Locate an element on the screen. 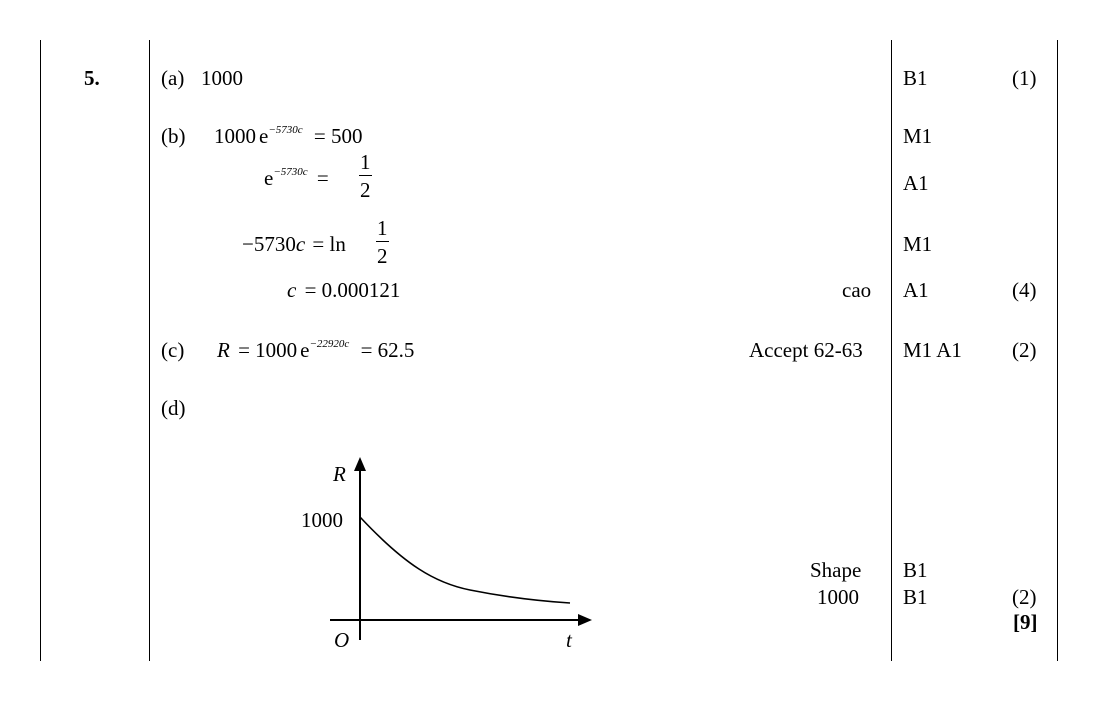 The height and width of the screenshot is (706, 1105). part-b-line4-rhs: = 0.000121 is located at coordinates (352, 290).